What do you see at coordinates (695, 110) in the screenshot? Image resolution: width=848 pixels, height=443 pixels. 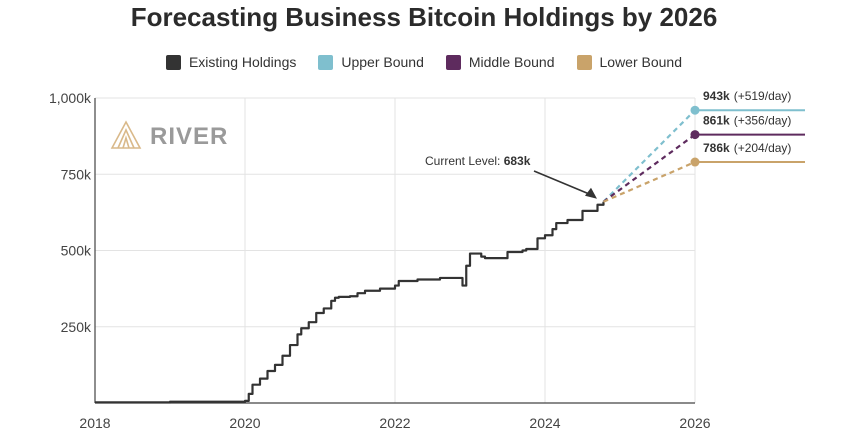 I see `series-upper-bound-endpoint` at bounding box center [695, 110].